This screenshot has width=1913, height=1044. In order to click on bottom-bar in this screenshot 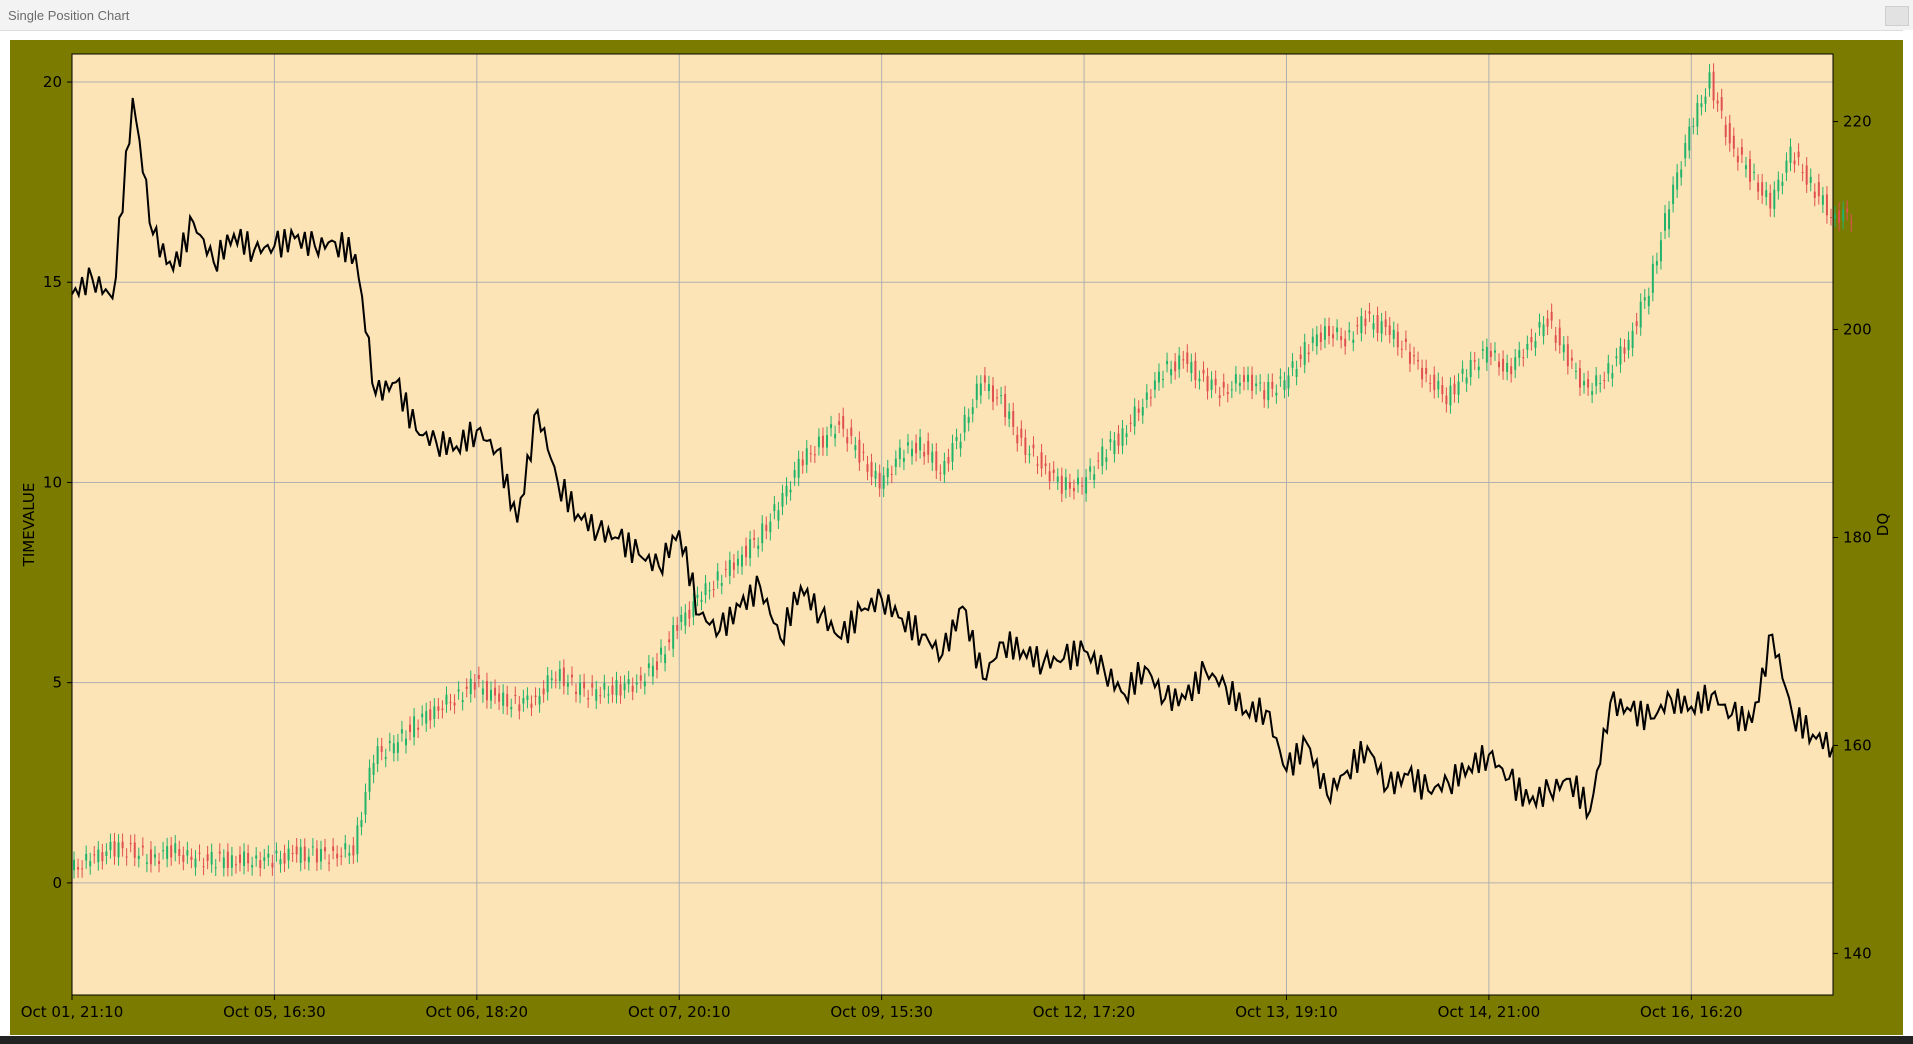, I will do `click(956, 1040)`.